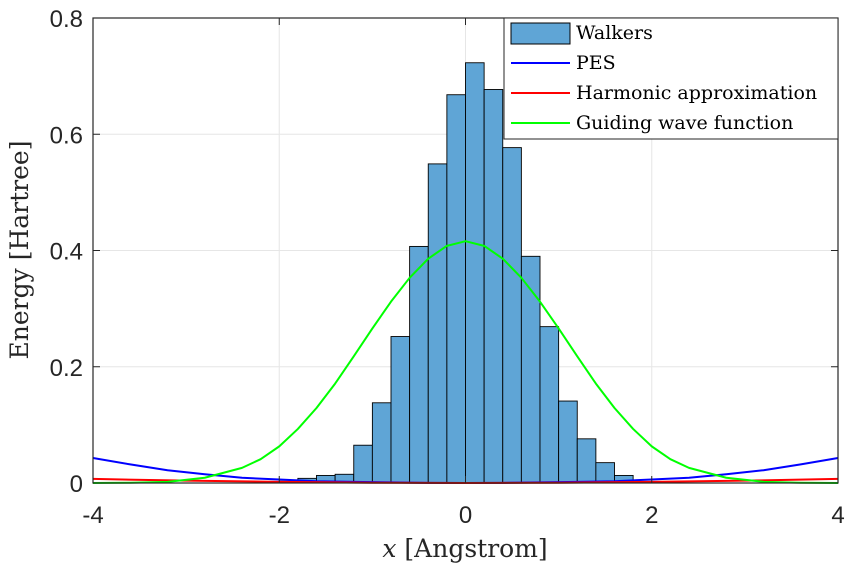 The width and height of the screenshot is (850, 567). What do you see at coordinates (279, 515) in the screenshot?
I see `x-tick-label: -2` at bounding box center [279, 515].